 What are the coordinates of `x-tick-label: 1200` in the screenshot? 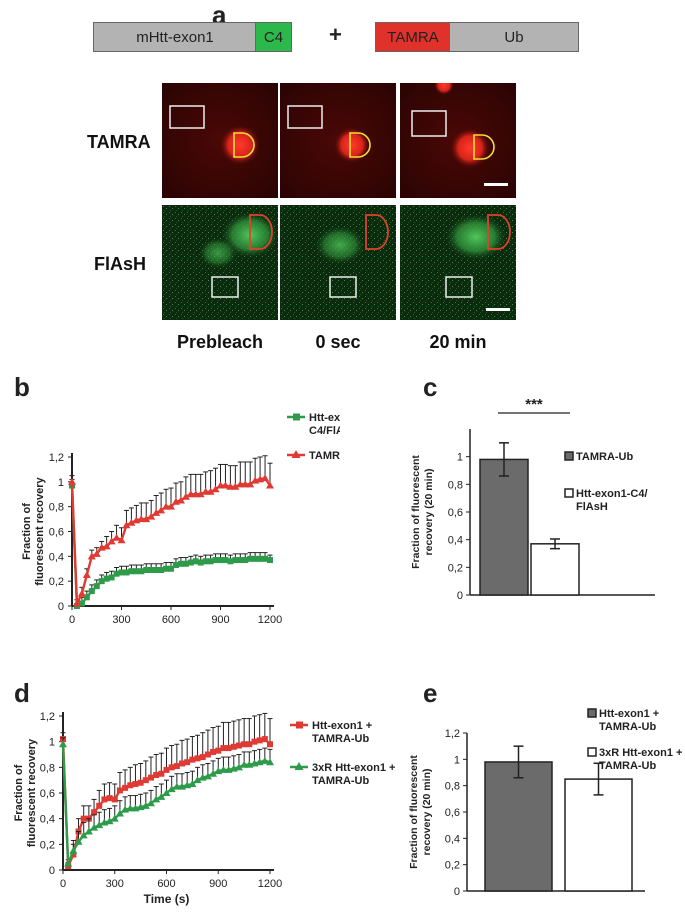 It's located at (270, 619).